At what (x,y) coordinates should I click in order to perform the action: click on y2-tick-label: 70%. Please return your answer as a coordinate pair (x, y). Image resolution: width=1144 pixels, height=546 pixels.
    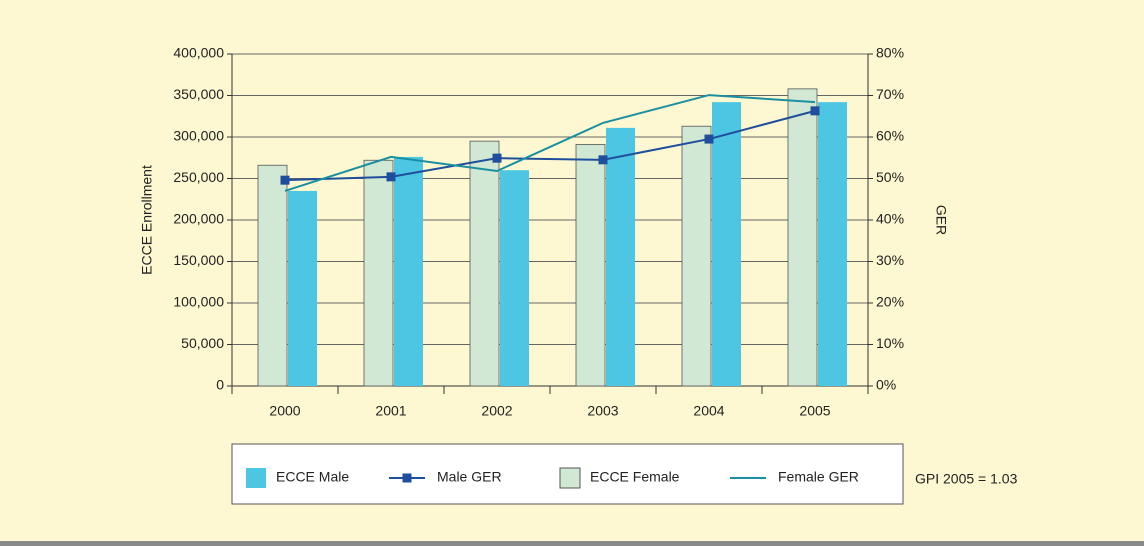
    Looking at the image, I should click on (890, 94).